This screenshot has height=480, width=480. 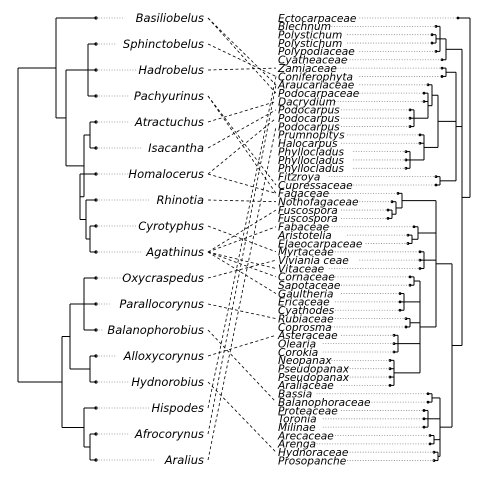 What do you see at coordinates (180, 200) in the screenshot?
I see `left-taxon-label: Rhinotia` at bounding box center [180, 200].